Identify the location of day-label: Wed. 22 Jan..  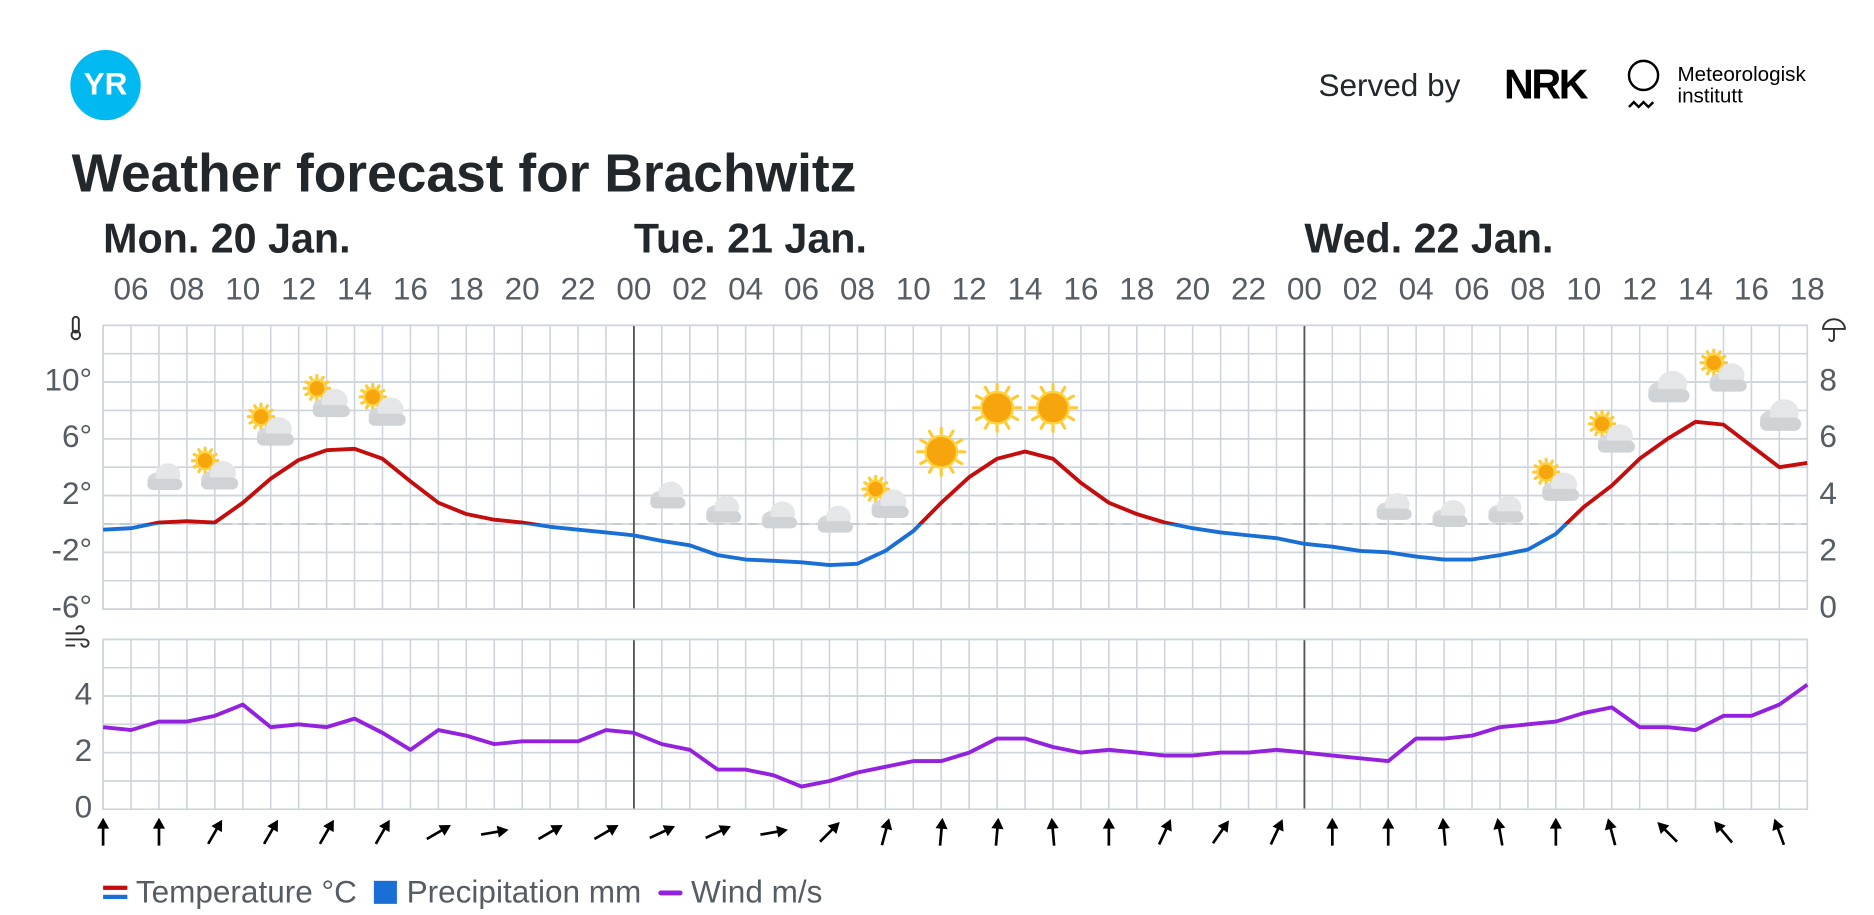
(1428, 238).